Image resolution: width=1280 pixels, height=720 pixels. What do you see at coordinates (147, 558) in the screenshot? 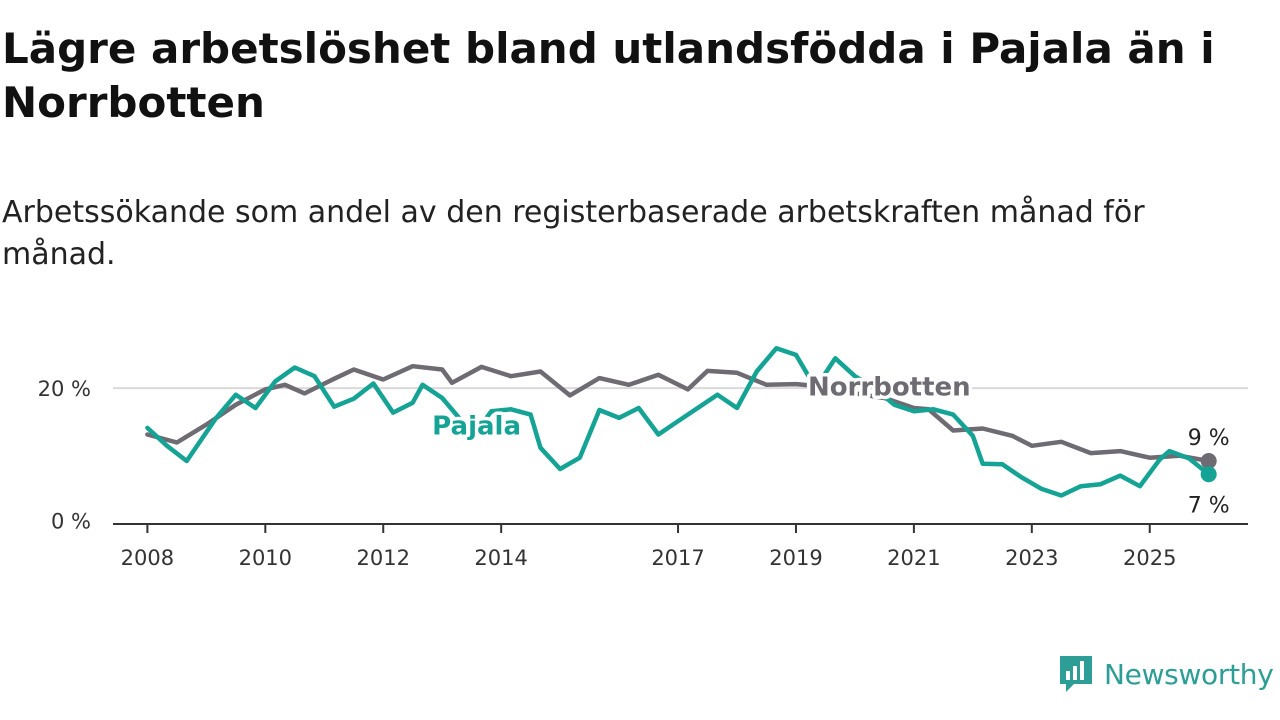
I see `x-tick-label: 2008` at bounding box center [147, 558].